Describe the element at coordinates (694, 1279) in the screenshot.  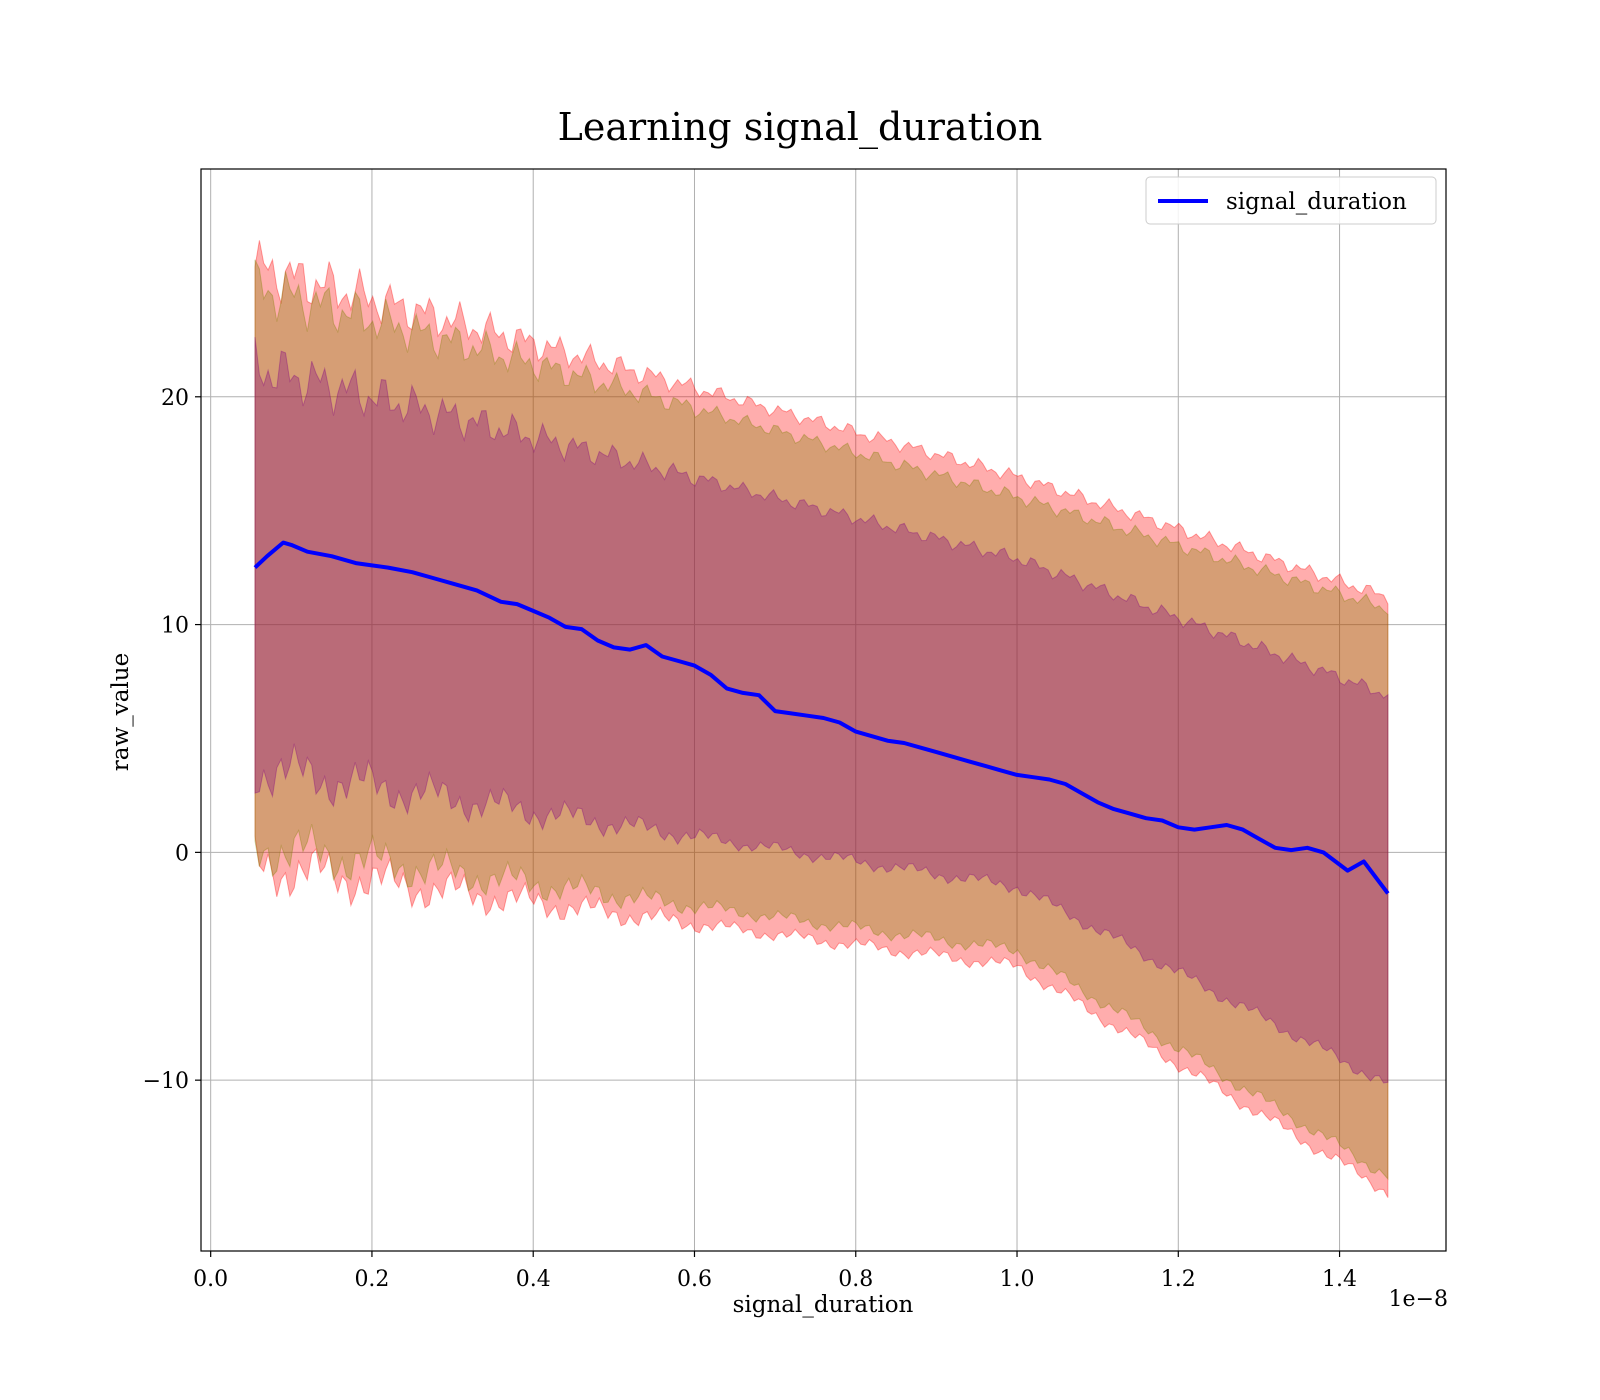
I see `x-tick-label: 0.6` at that location.